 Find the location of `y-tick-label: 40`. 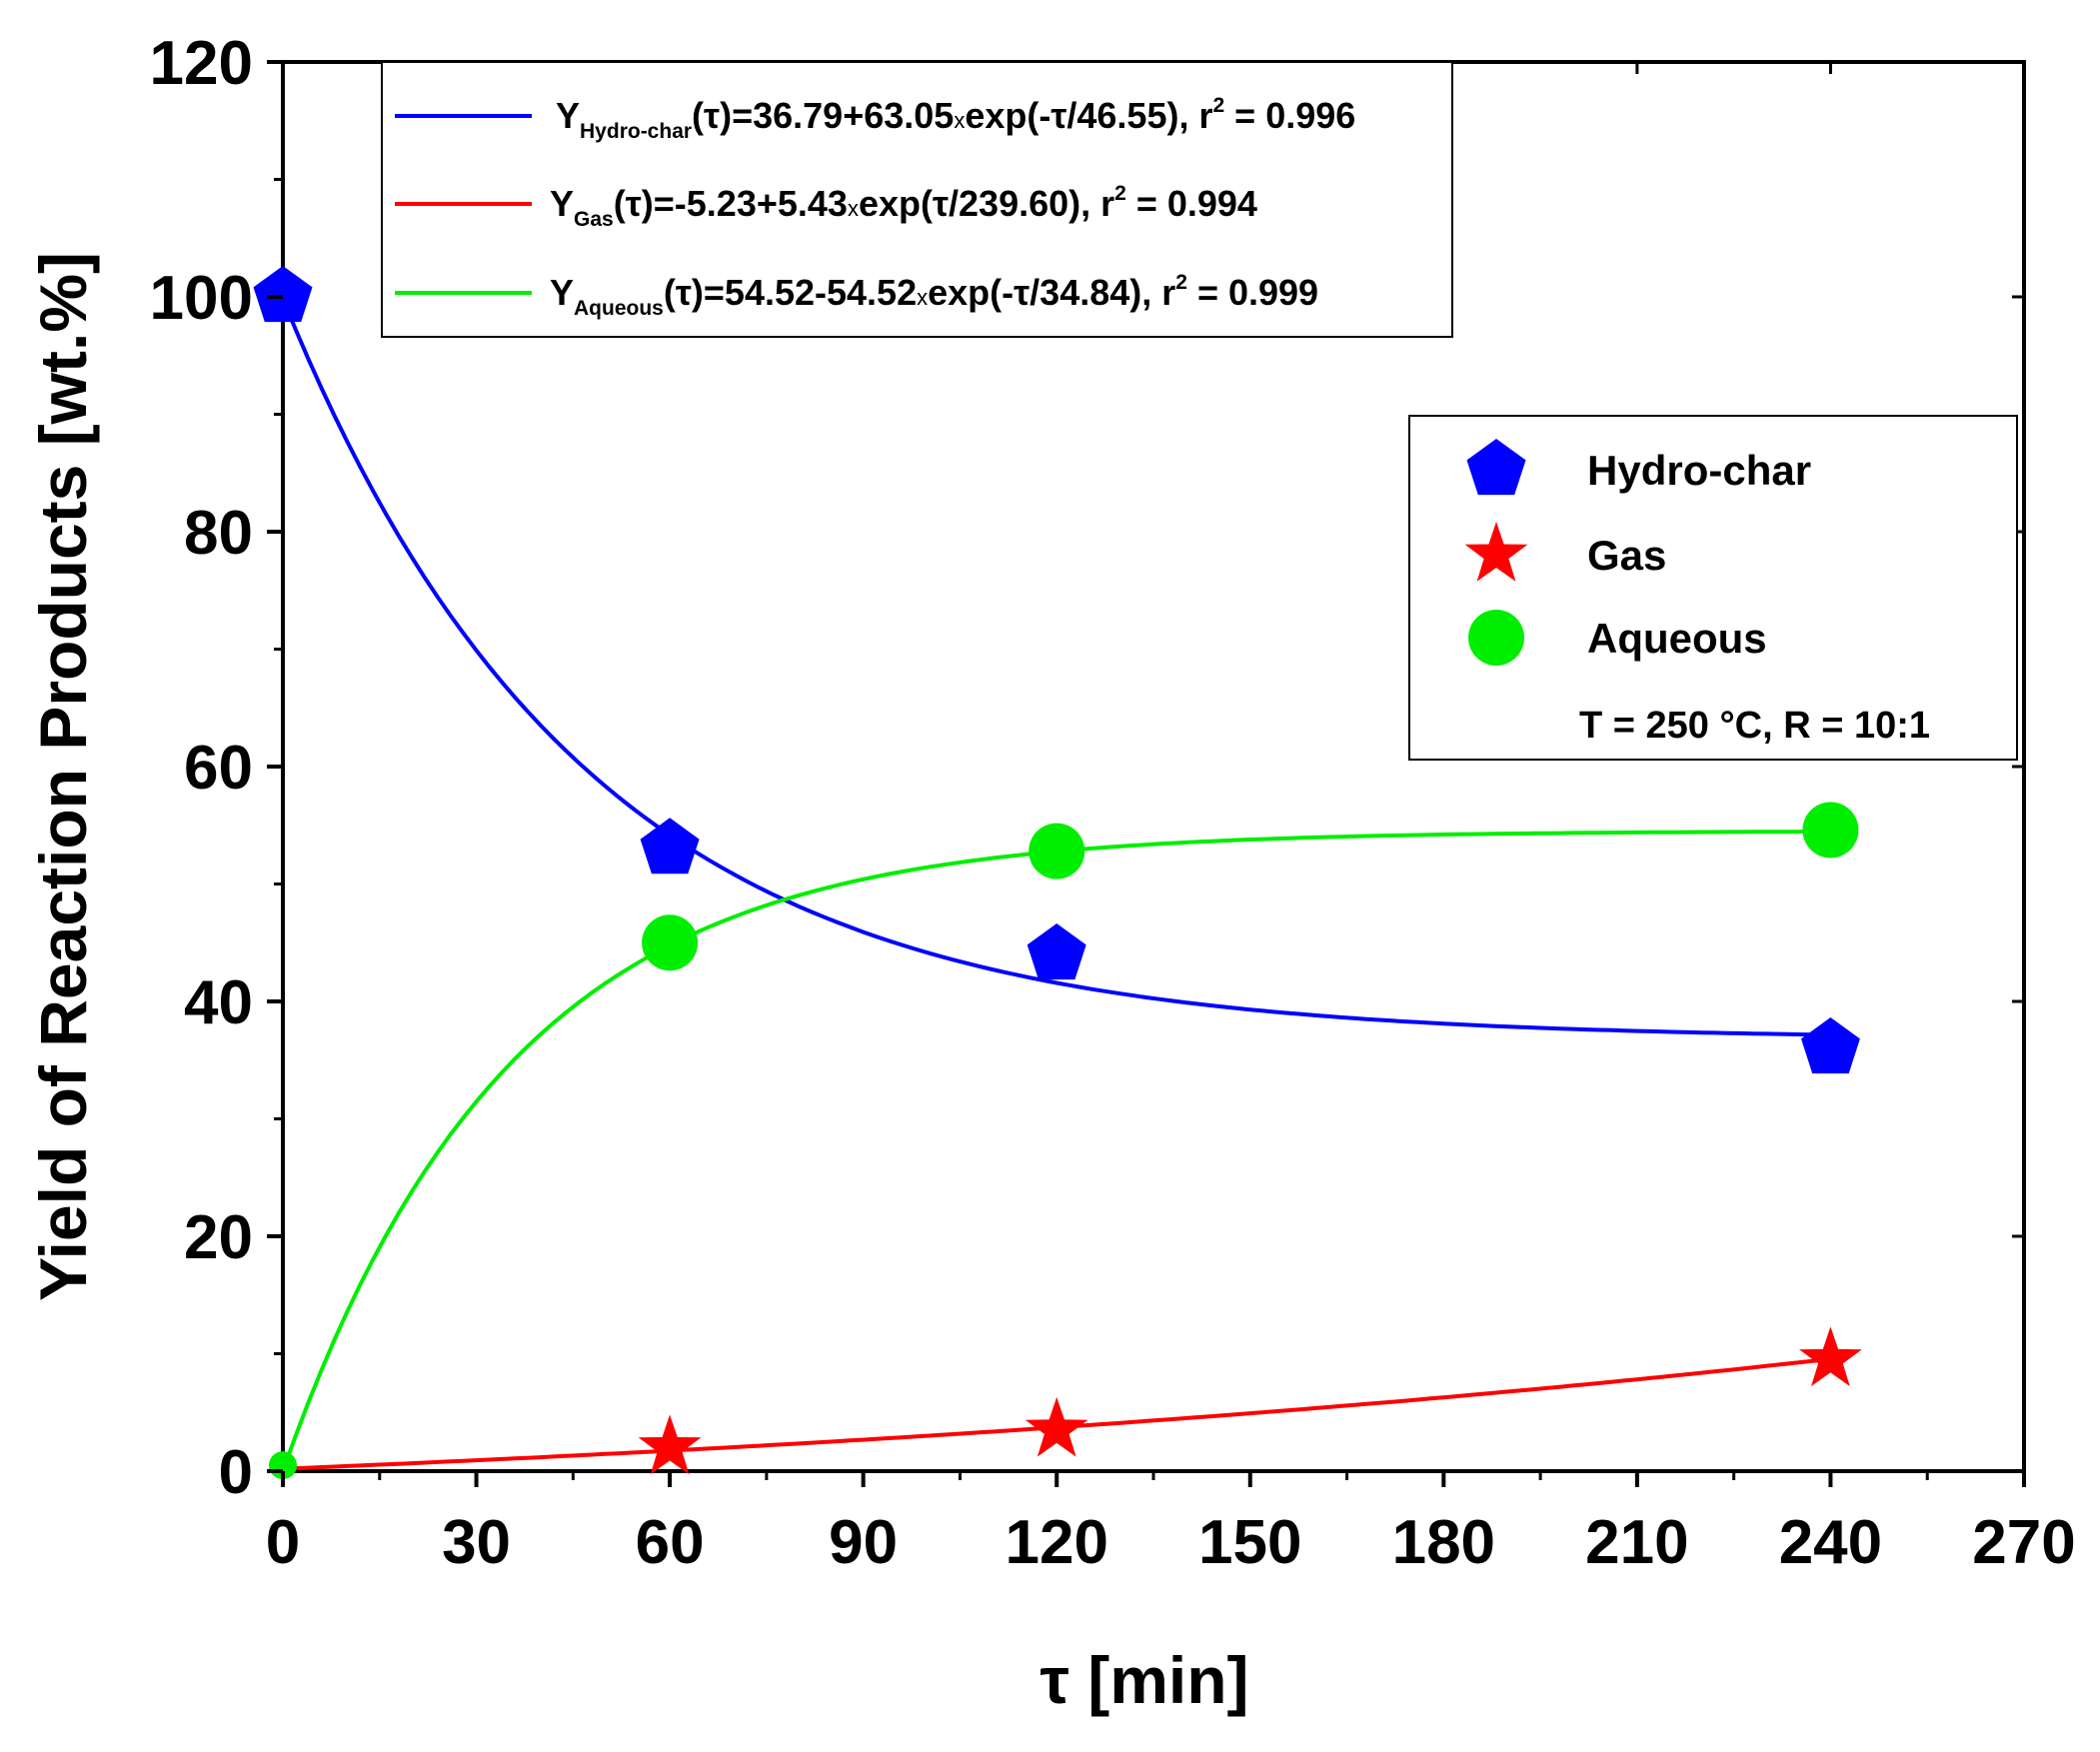

y-tick-label: 40 is located at coordinates (218, 1002).